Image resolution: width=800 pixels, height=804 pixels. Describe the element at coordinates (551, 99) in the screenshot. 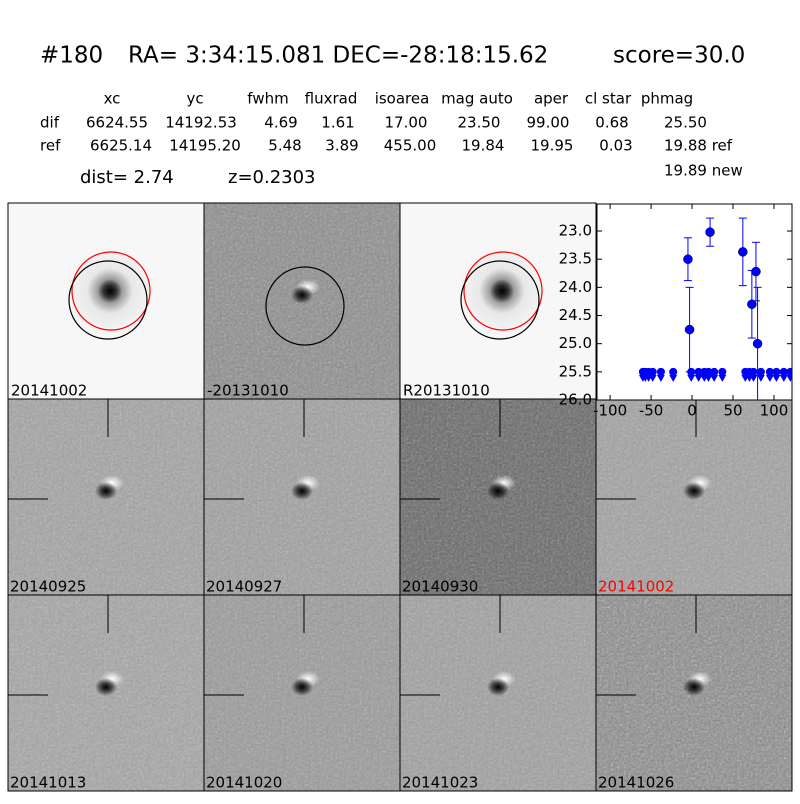

I see `column-header: aper` at that location.